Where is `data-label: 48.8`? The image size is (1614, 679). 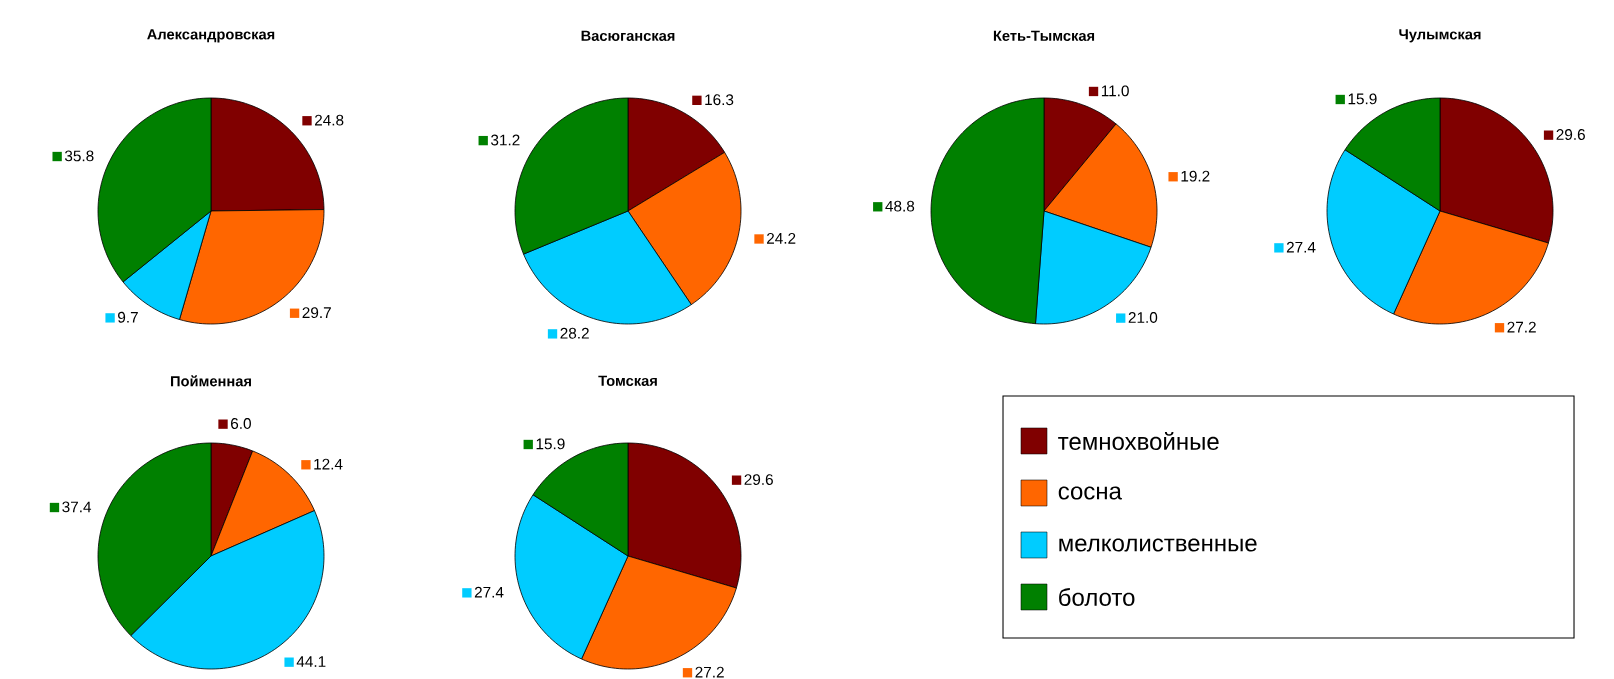 data-label: 48.8 is located at coordinates (900, 206).